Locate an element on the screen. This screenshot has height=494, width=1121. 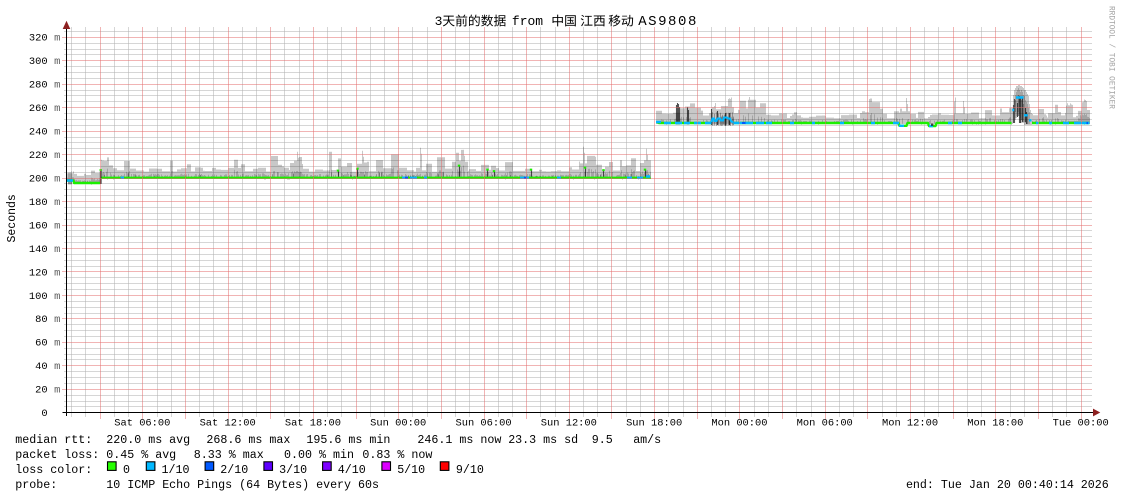
svg-text: Seconds is located at coordinates (12, 218).